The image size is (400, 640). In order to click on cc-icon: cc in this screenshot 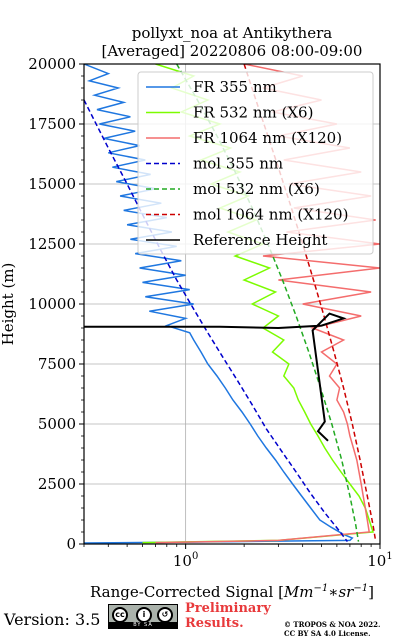, I will do `click(120, 615)`.